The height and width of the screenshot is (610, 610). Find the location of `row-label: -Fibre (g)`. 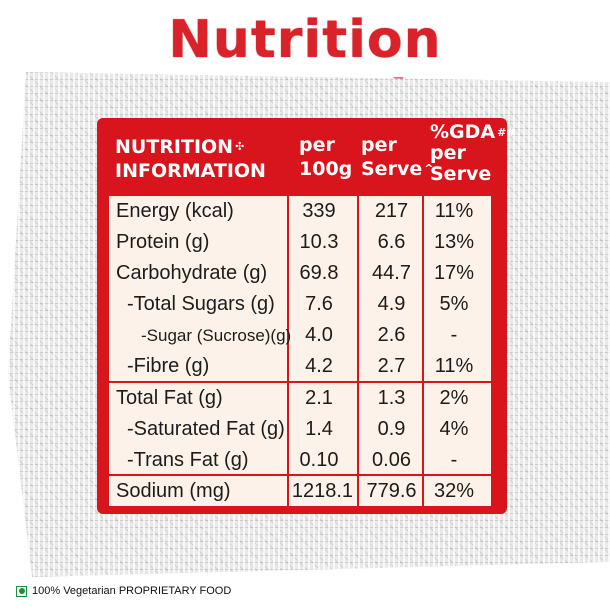

row-label: -Fibre (g) is located at coordinates (168, 366).